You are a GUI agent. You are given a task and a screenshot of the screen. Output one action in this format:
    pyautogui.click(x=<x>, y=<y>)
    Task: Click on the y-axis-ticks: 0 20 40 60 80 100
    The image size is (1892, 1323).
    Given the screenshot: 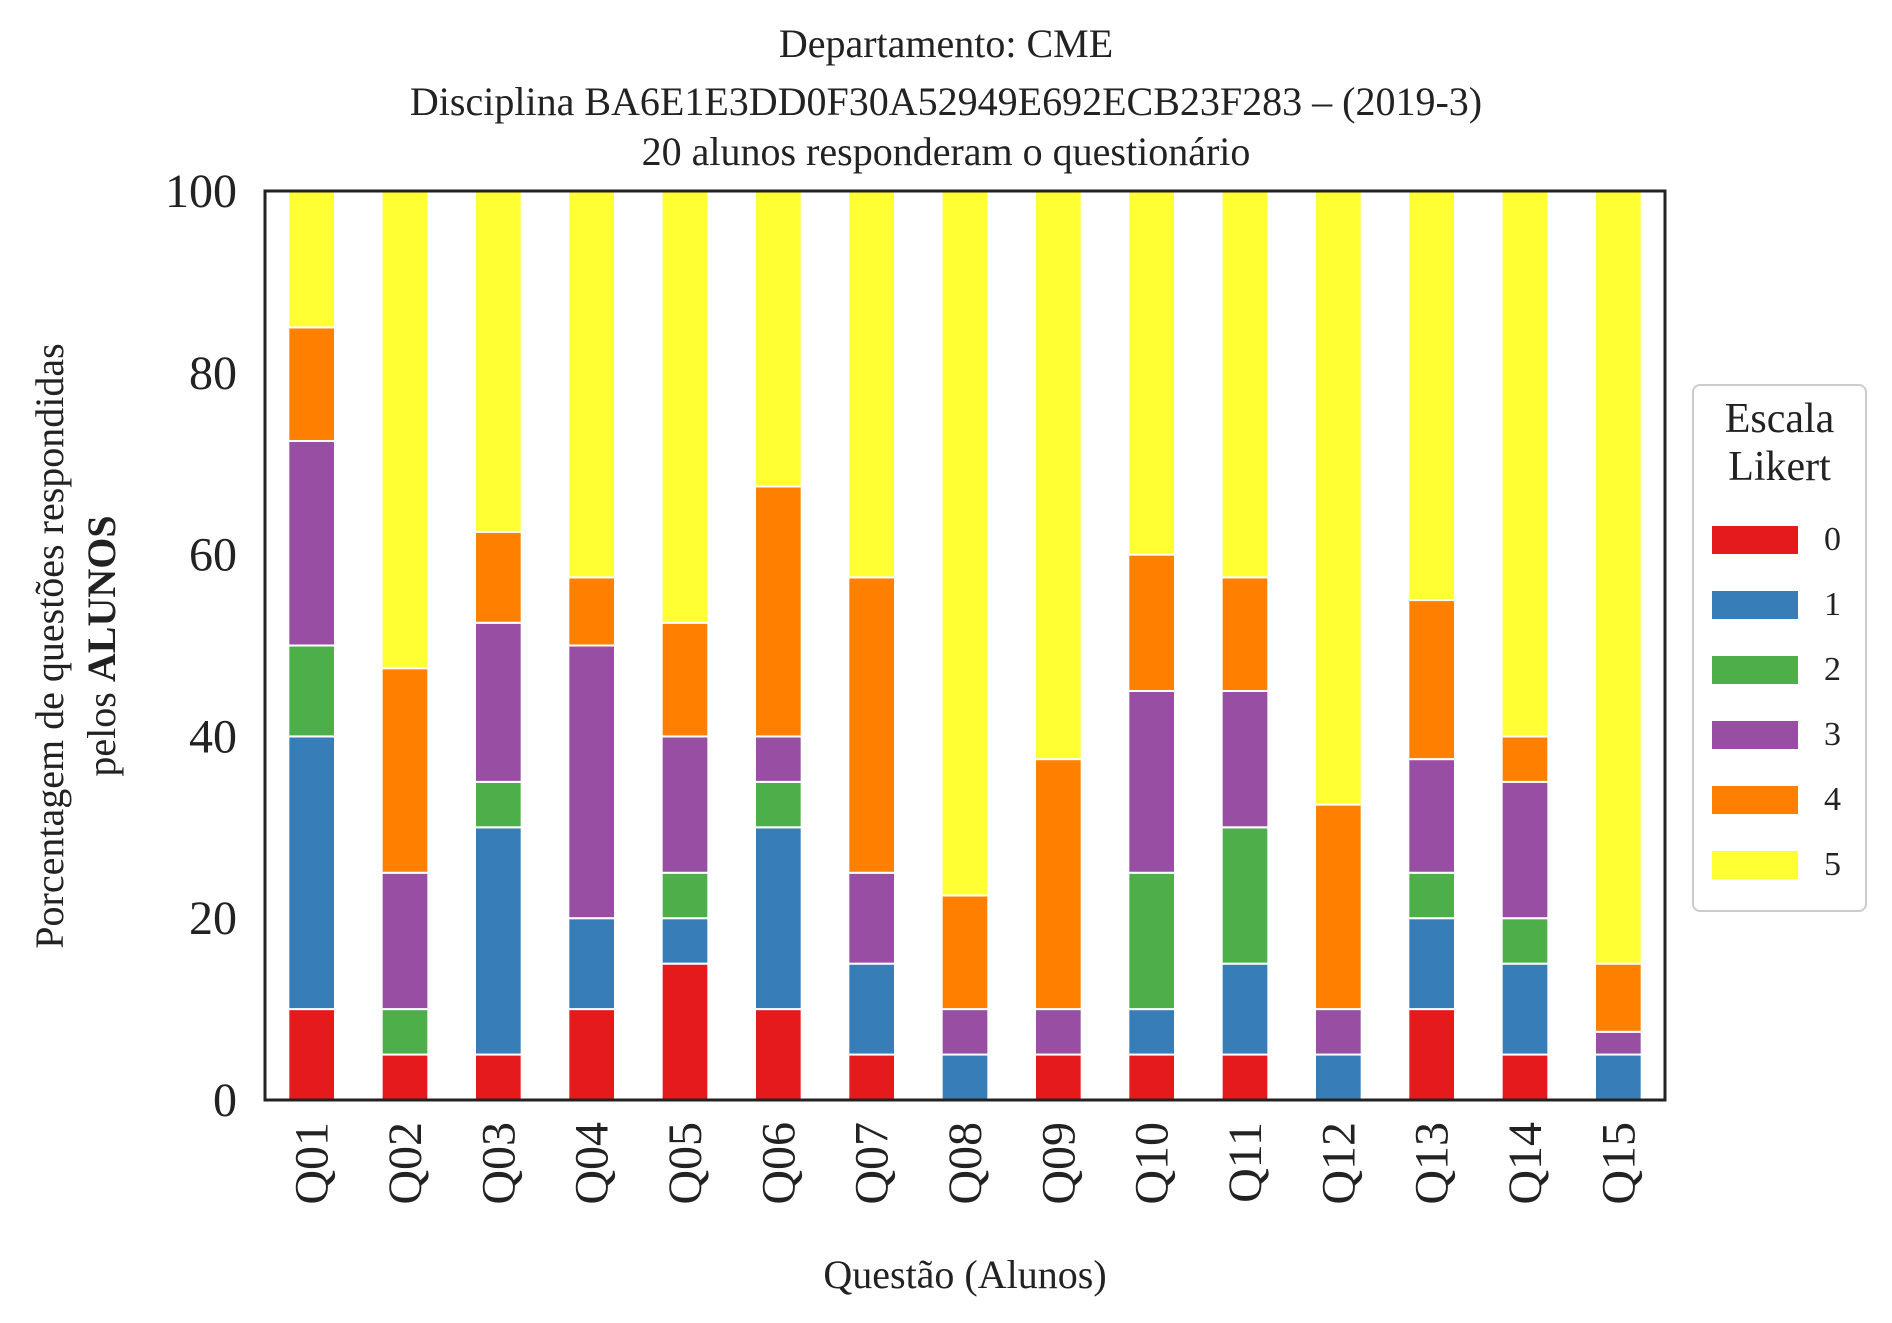 What is the action you would take?
    pyautogui.click(x=201, y=646)
    